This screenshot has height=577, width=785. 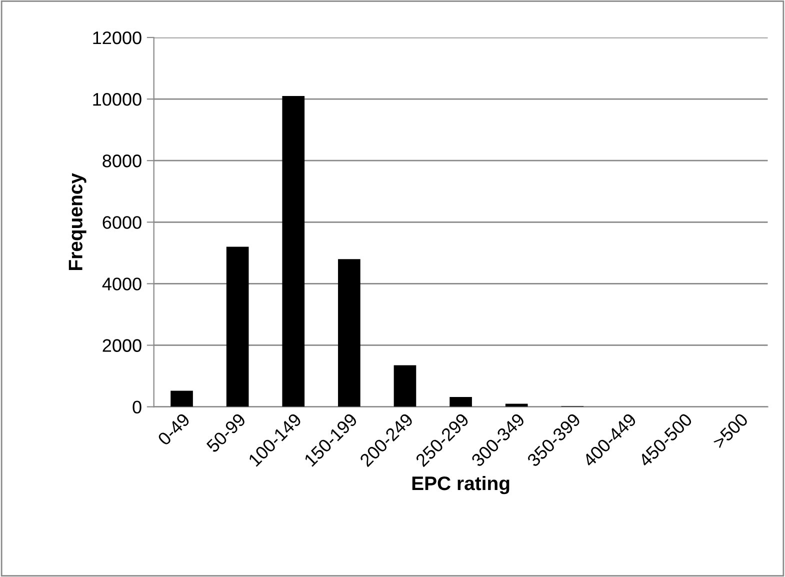 I want to click on y-tick-label: 10000, so click(x=117, y=99).